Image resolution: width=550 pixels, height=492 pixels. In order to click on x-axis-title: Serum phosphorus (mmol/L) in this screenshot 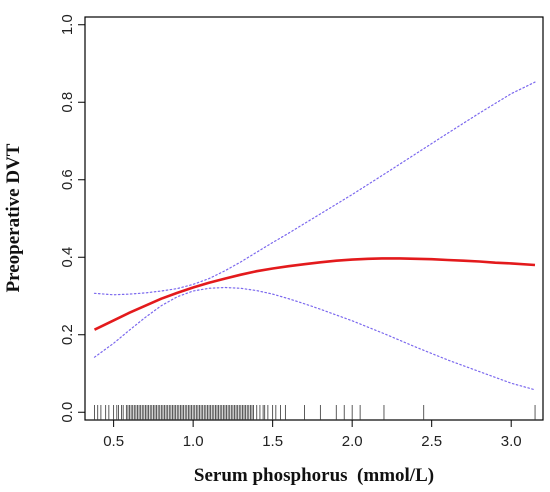, I will do `click(314, 475)`.